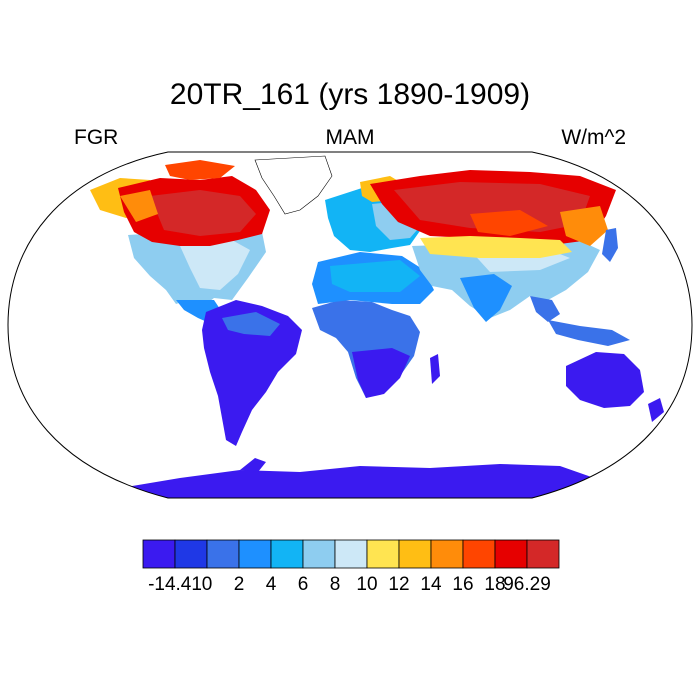 The width and height of the screenshot is (700, 700). Describe the element at coordinates (610, 245) in the screenshot. I see `japan` at that location.